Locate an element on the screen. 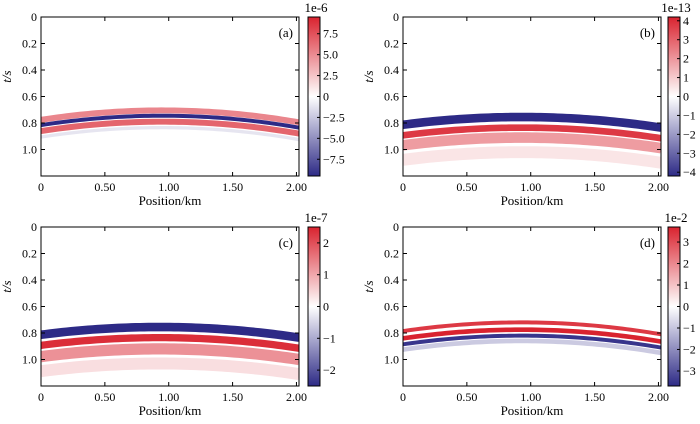  colorbar: 2 1 0 −1 −2 is located at coordinates (321, 306).